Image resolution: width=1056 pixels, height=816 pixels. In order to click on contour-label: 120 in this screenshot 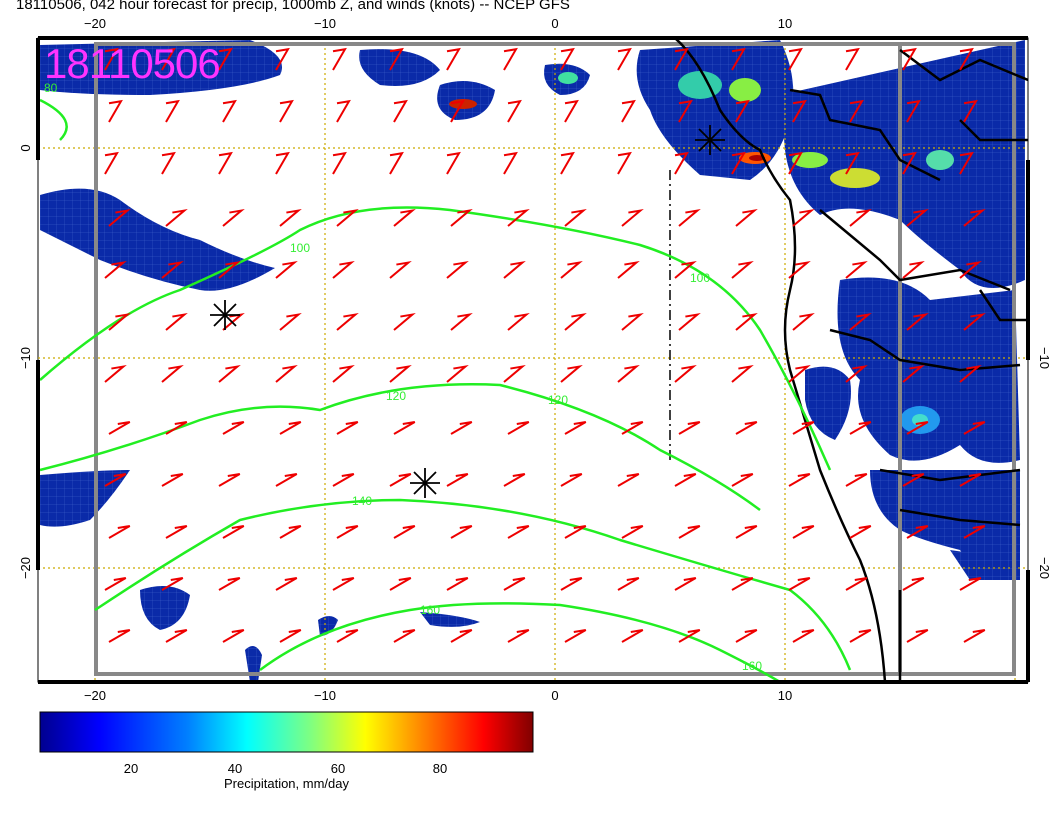, I will do `click(558, 400)`.